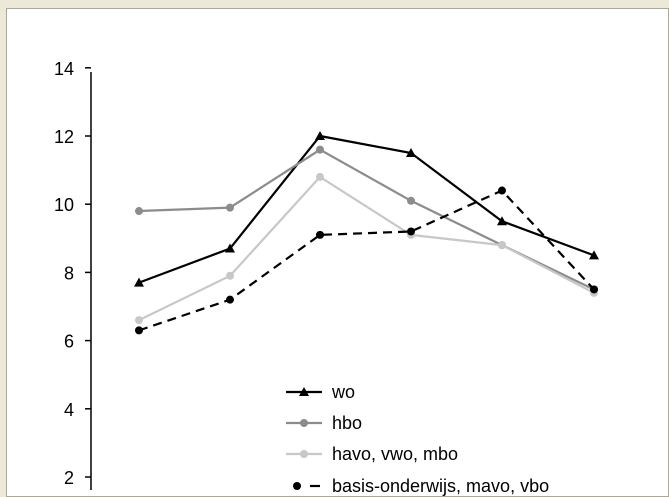  What do you see at coordinates (69, 342) in the screenshot?
I see `y-tick-label: 6` at bounding box center [69, 342].